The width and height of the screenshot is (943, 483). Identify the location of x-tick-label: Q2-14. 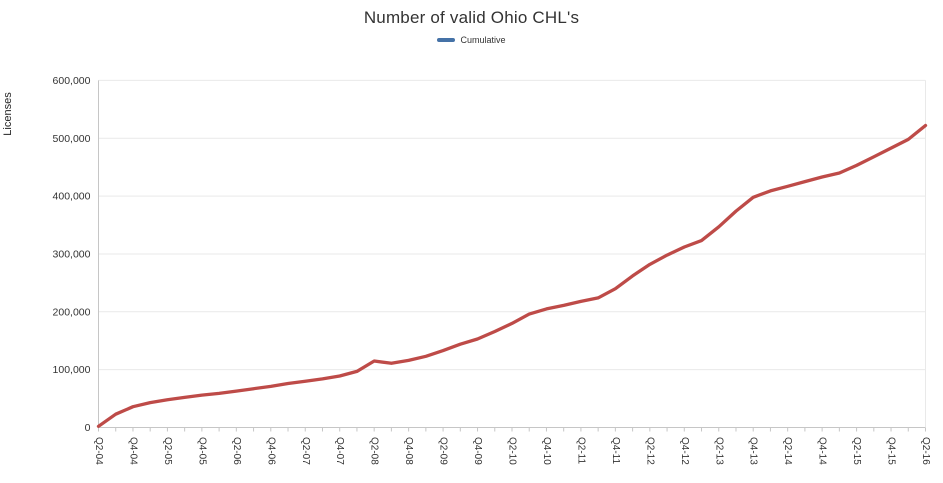
(787, 451).